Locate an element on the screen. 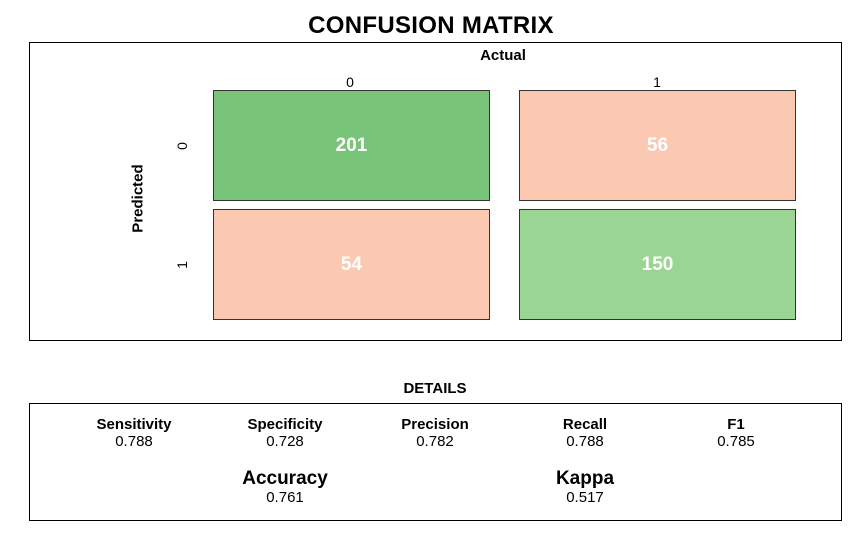 Image resolution: width=862 pixels, height=537 pixels. matrix-cell: 54 is located at coordinates (351, 264).